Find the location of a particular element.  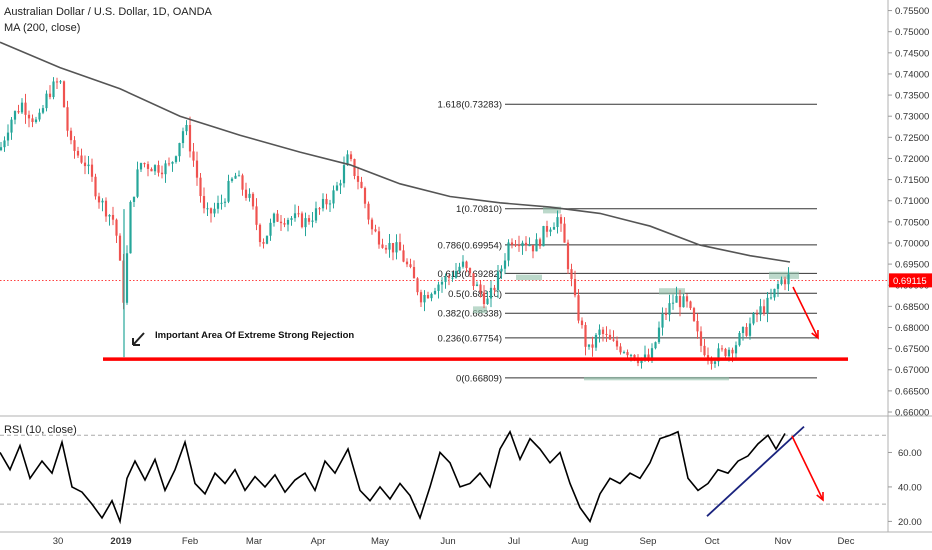

time-tick-label: Apr is located at coordinates (318, 541).